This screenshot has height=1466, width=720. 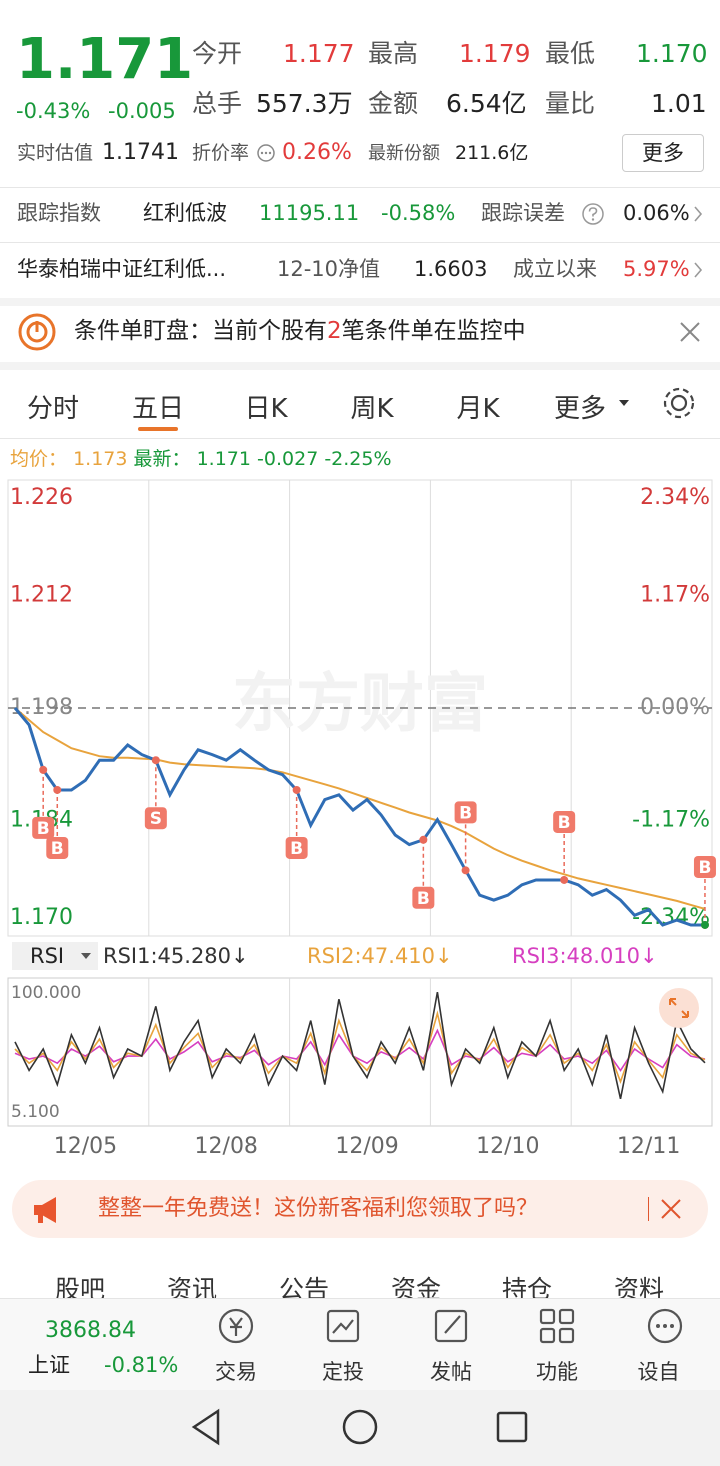 I want to click on promo-banner, so click(x=360, y=1209).